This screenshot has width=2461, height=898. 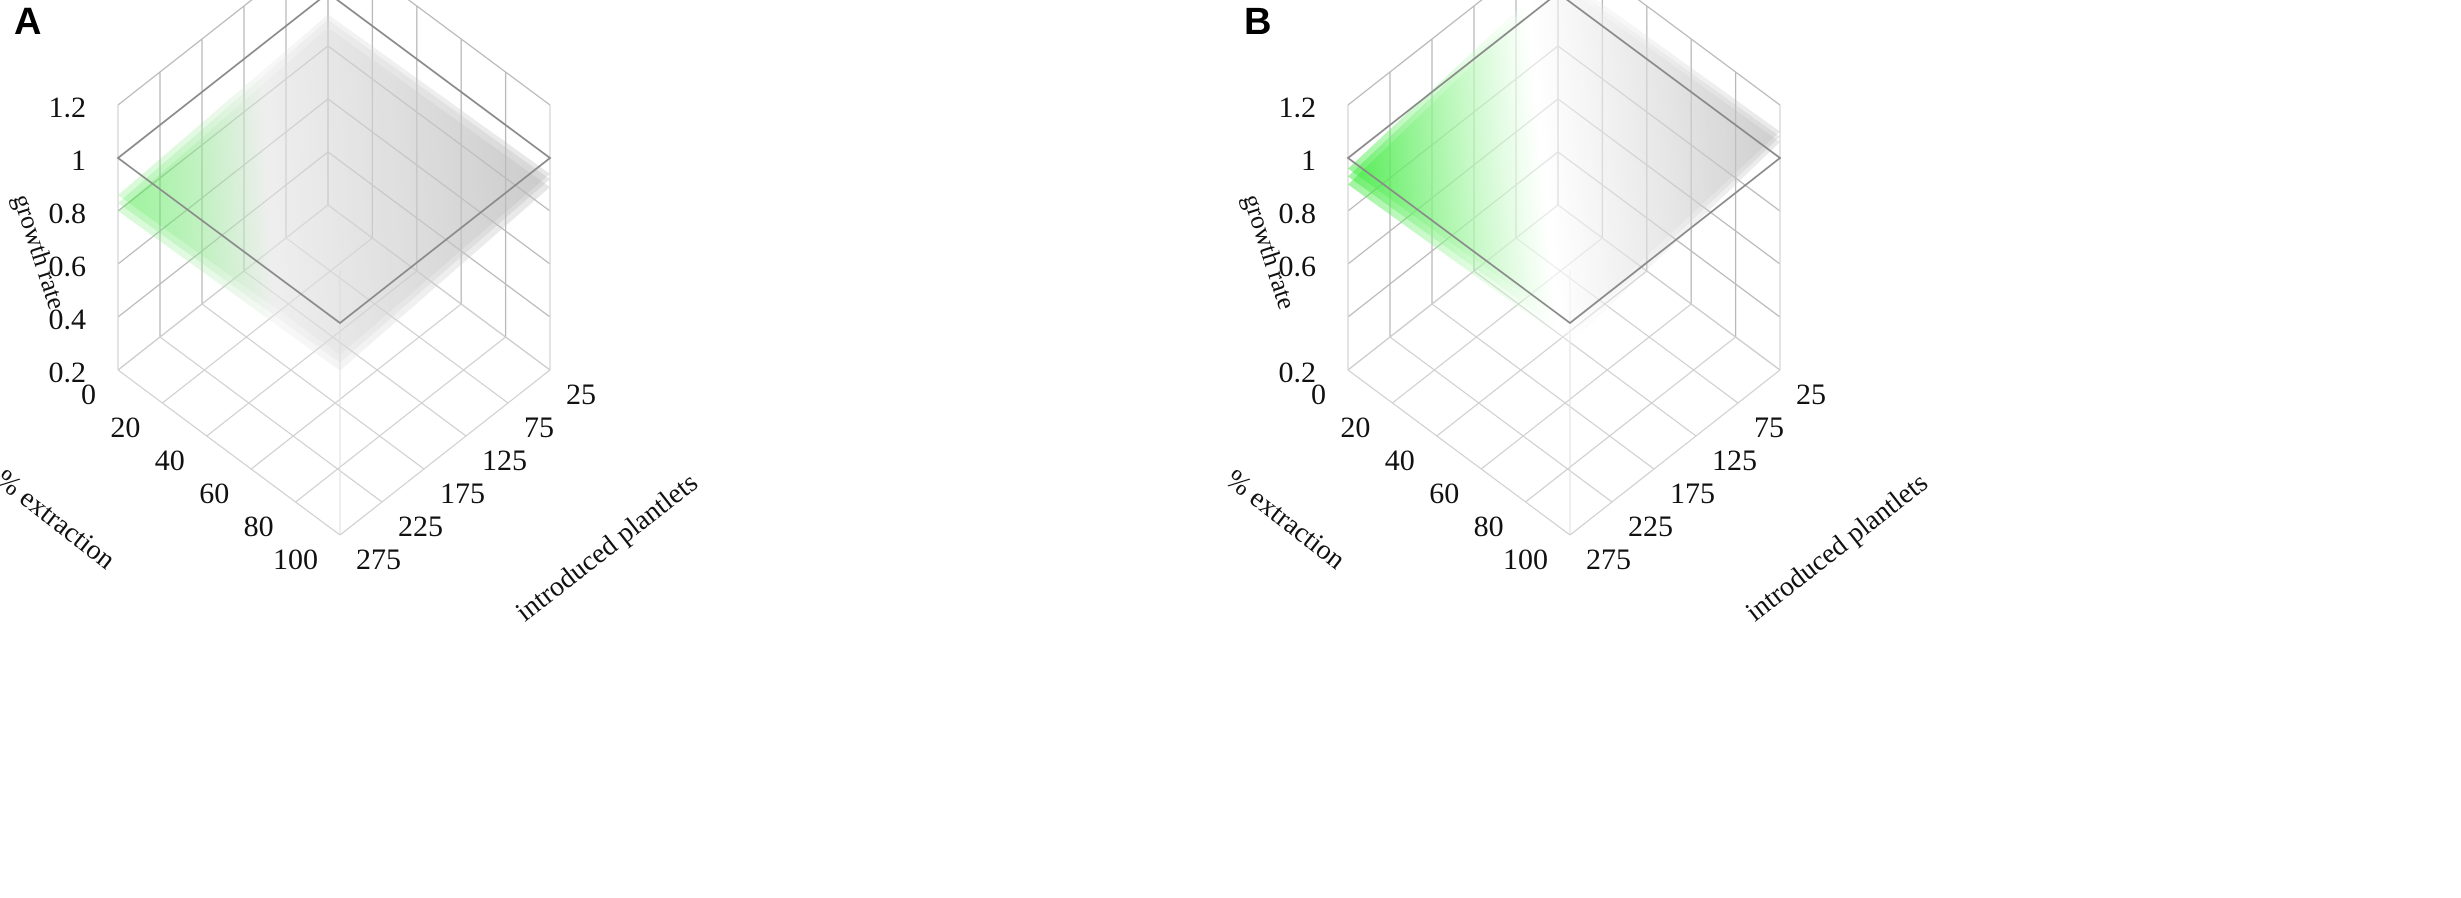 I want to click on z-tick-label: 0.4, so click(x=68, y=319).